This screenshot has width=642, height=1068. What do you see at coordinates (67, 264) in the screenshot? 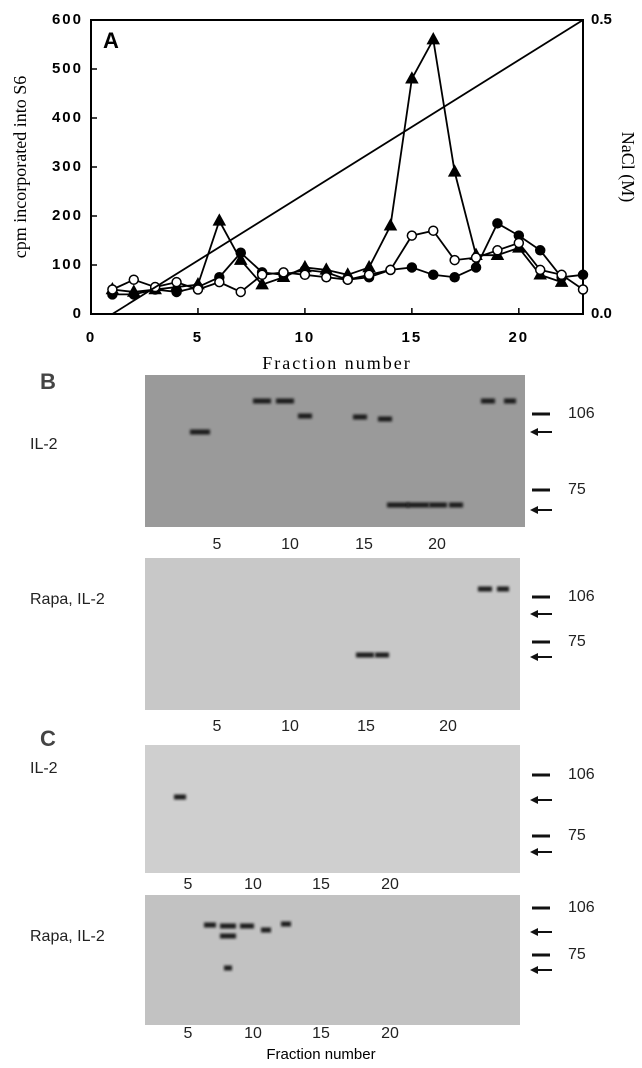
I see `y-tick-label: 100` at bounding box center [67, 264].